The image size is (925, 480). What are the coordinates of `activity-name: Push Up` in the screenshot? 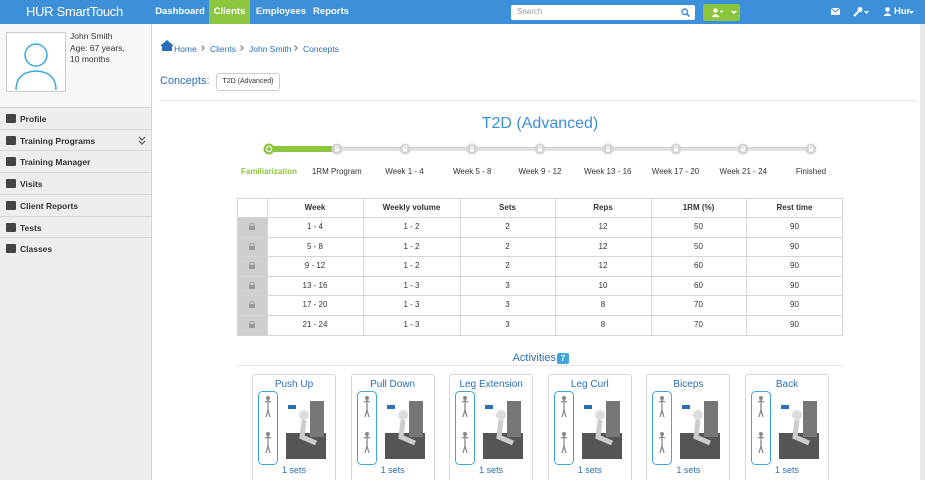 It's located at (294, 384).